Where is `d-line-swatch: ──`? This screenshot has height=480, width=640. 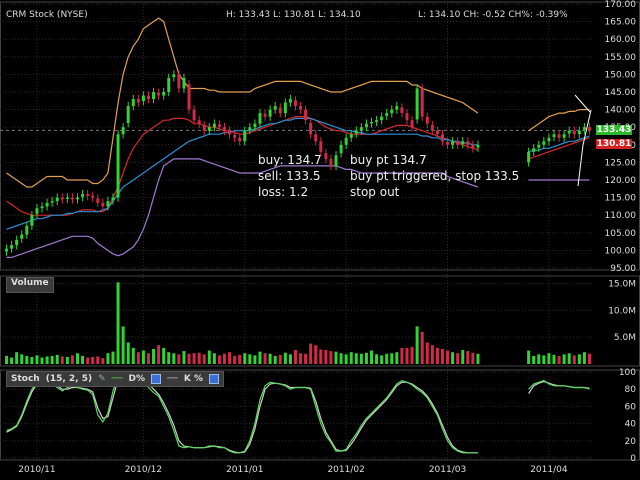 d-line-swatch: ── is located at coordinates (117, 379).